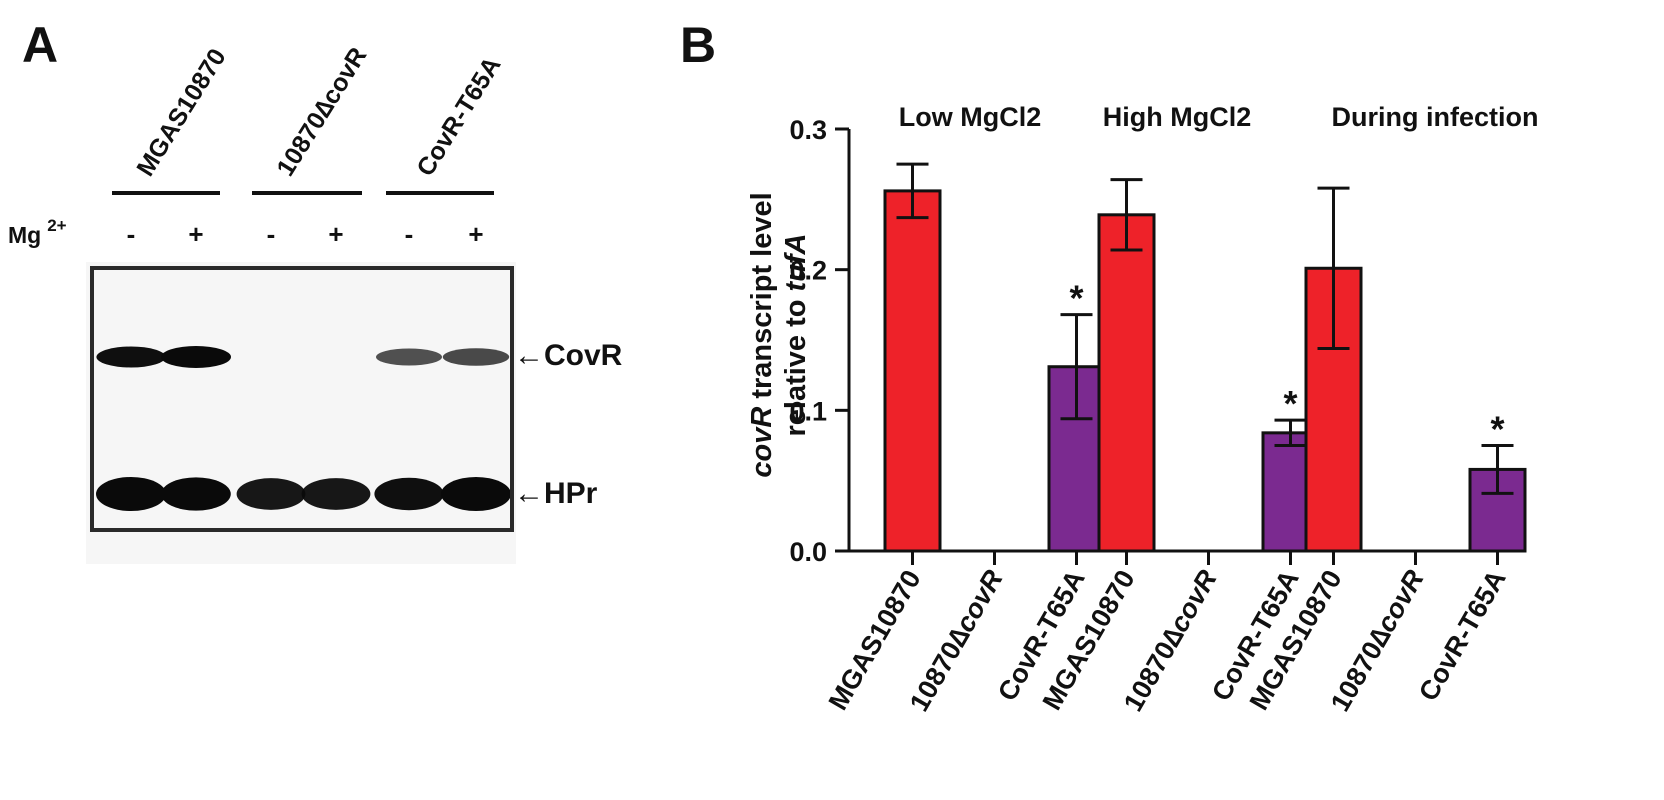 This screenshot has width=1664, height=800. What do you see at coordinates (820, 341) in the screenshot?
I see `y-axis: 0.0 0.1 0.2 0.3` at bounding box center [820, 341].